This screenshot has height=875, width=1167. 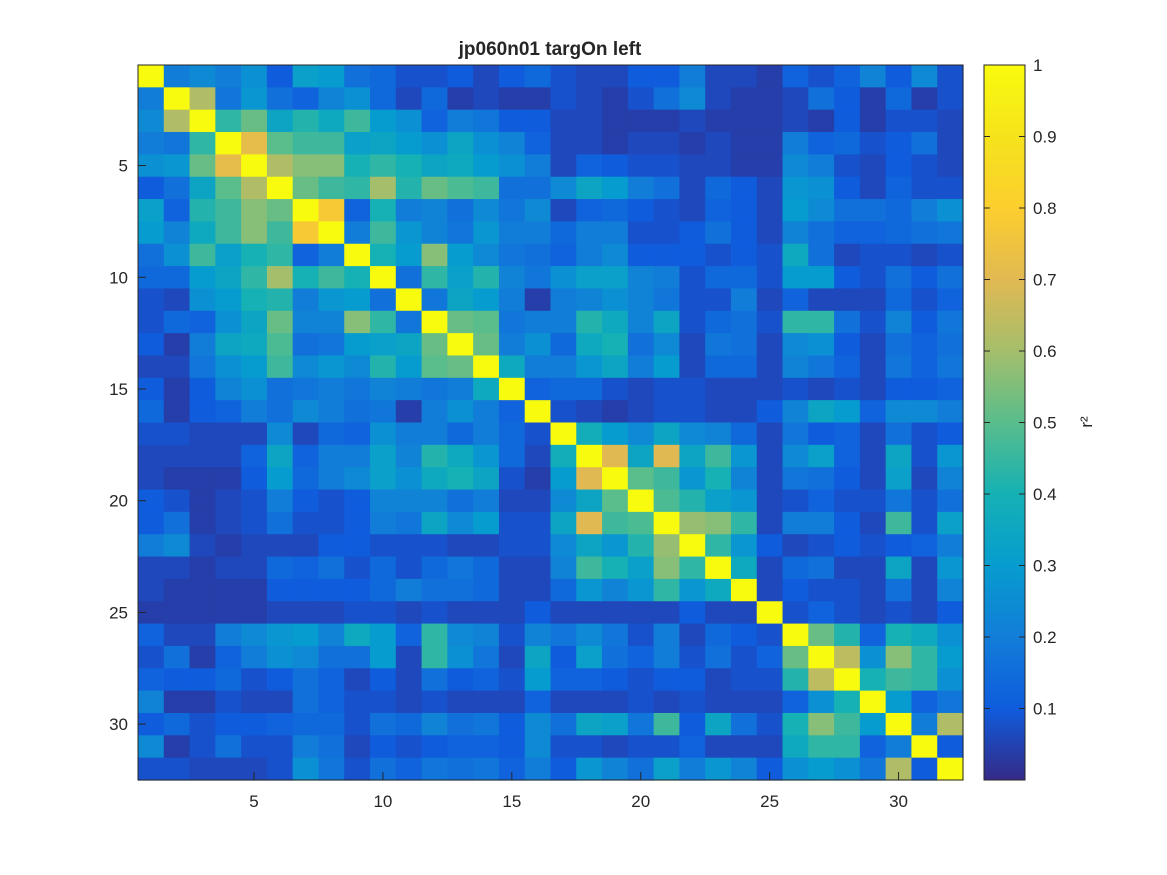 What do you see at coordinates (1045, 566) in the screenshot?
I see `colorbar-tick-label: 0.3` at bounding box center [1045, 566].